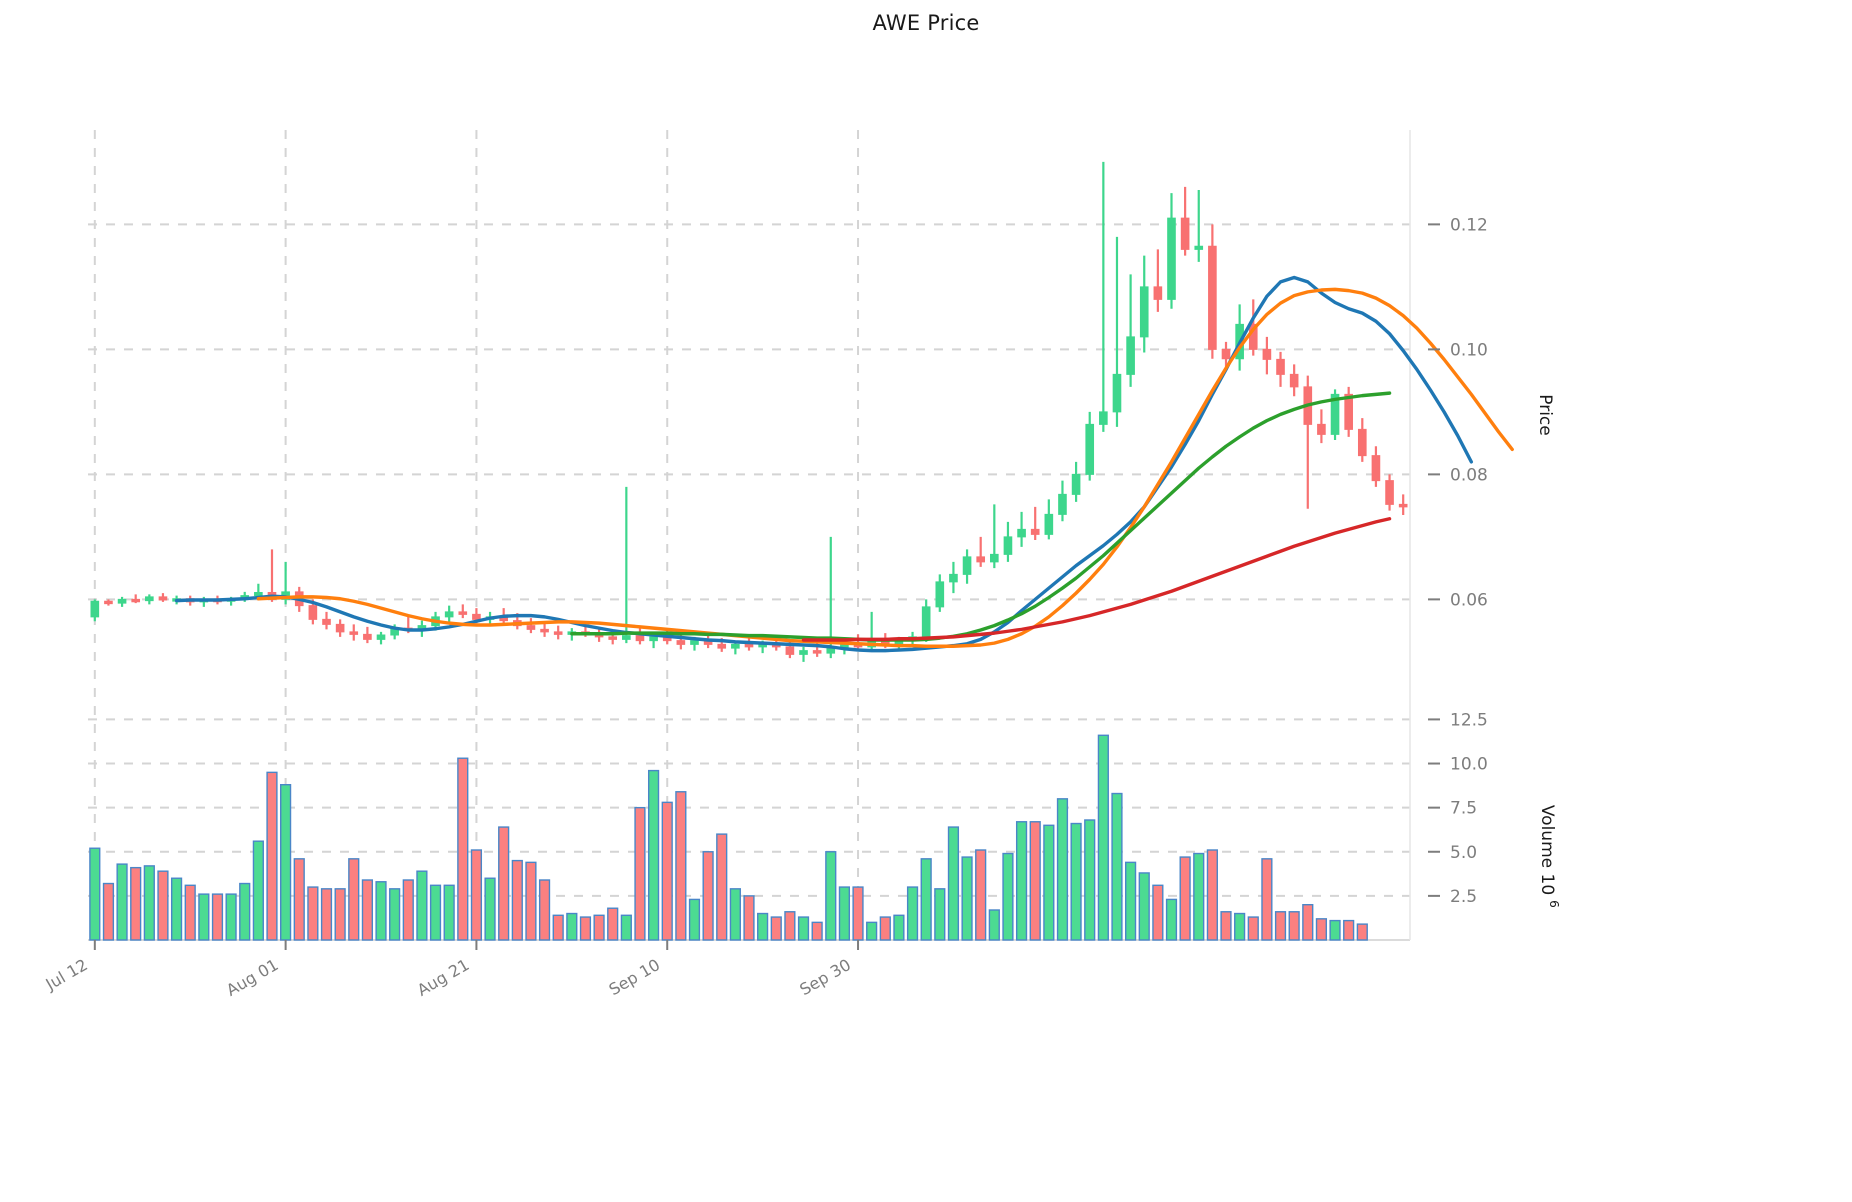 Image resolution: width=1852 pixels, height=1202 pixels. Describe the element at coordinates (443, 977) in the screenshot. I see `svg-text: Aug 21` at that location.